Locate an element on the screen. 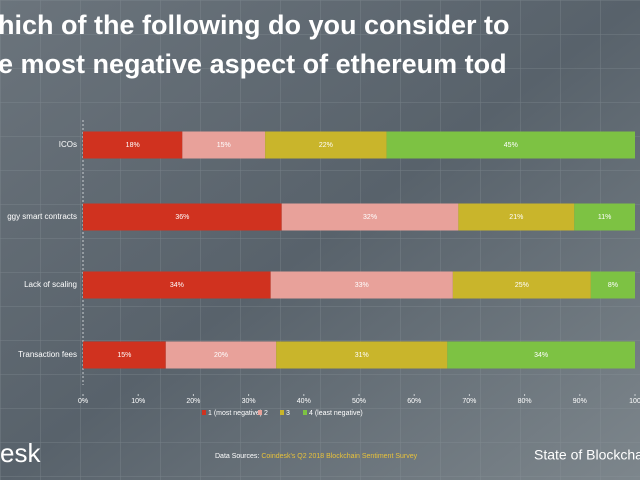 The image size is (640, 480). data-label: 36% is located at coordinates (182, 217).